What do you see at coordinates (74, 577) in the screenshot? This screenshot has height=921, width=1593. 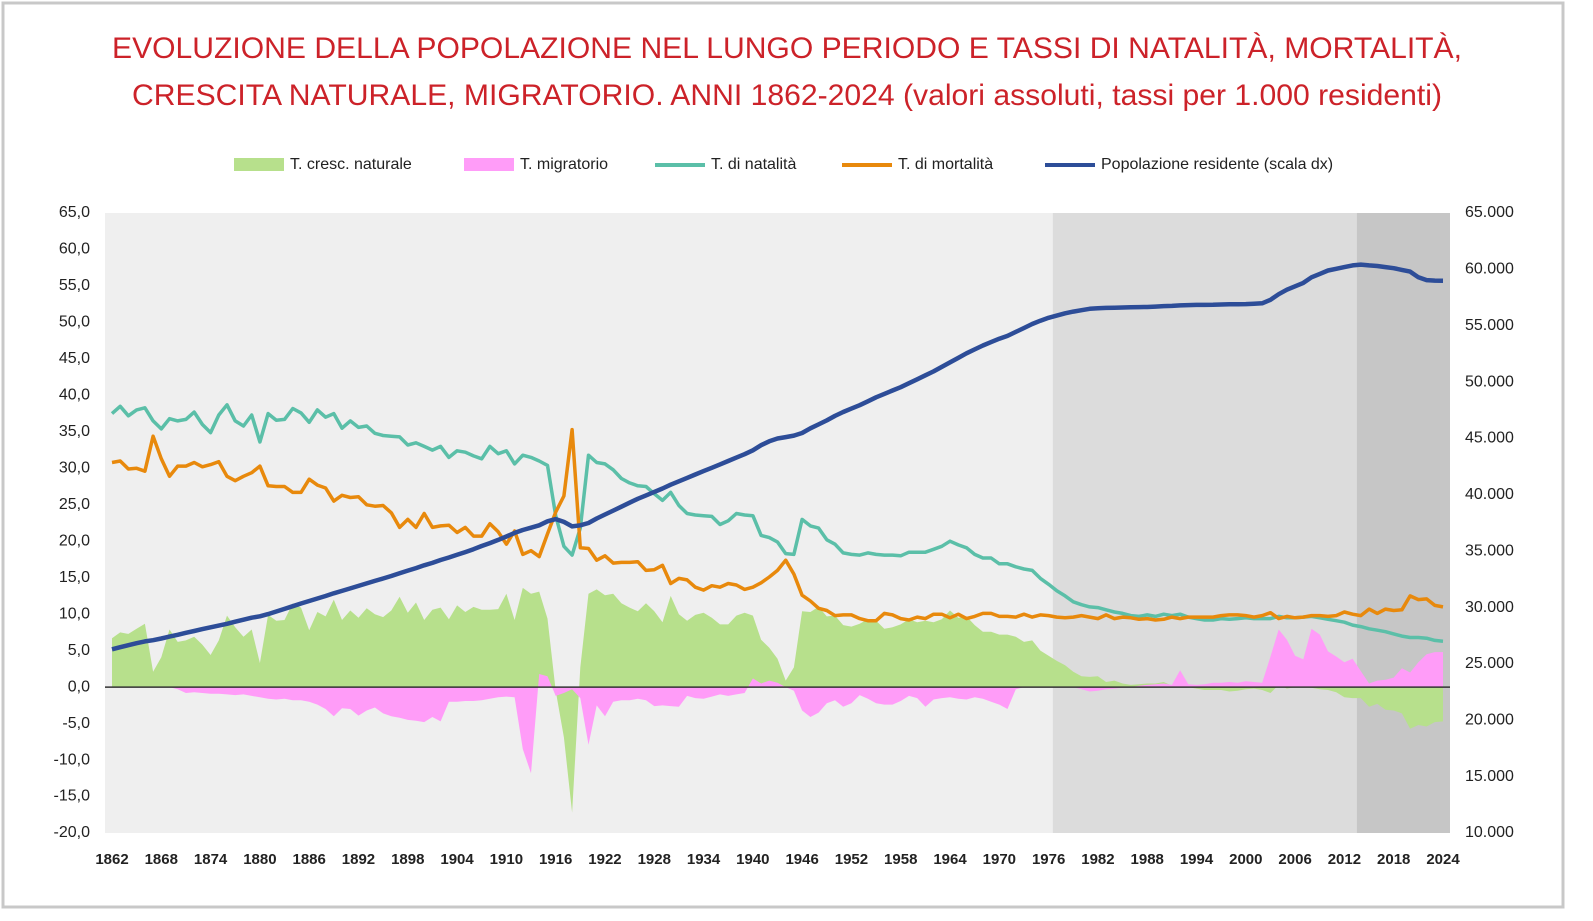 I see `y-tick-label: 15,0` at bounding box center [74, 577].